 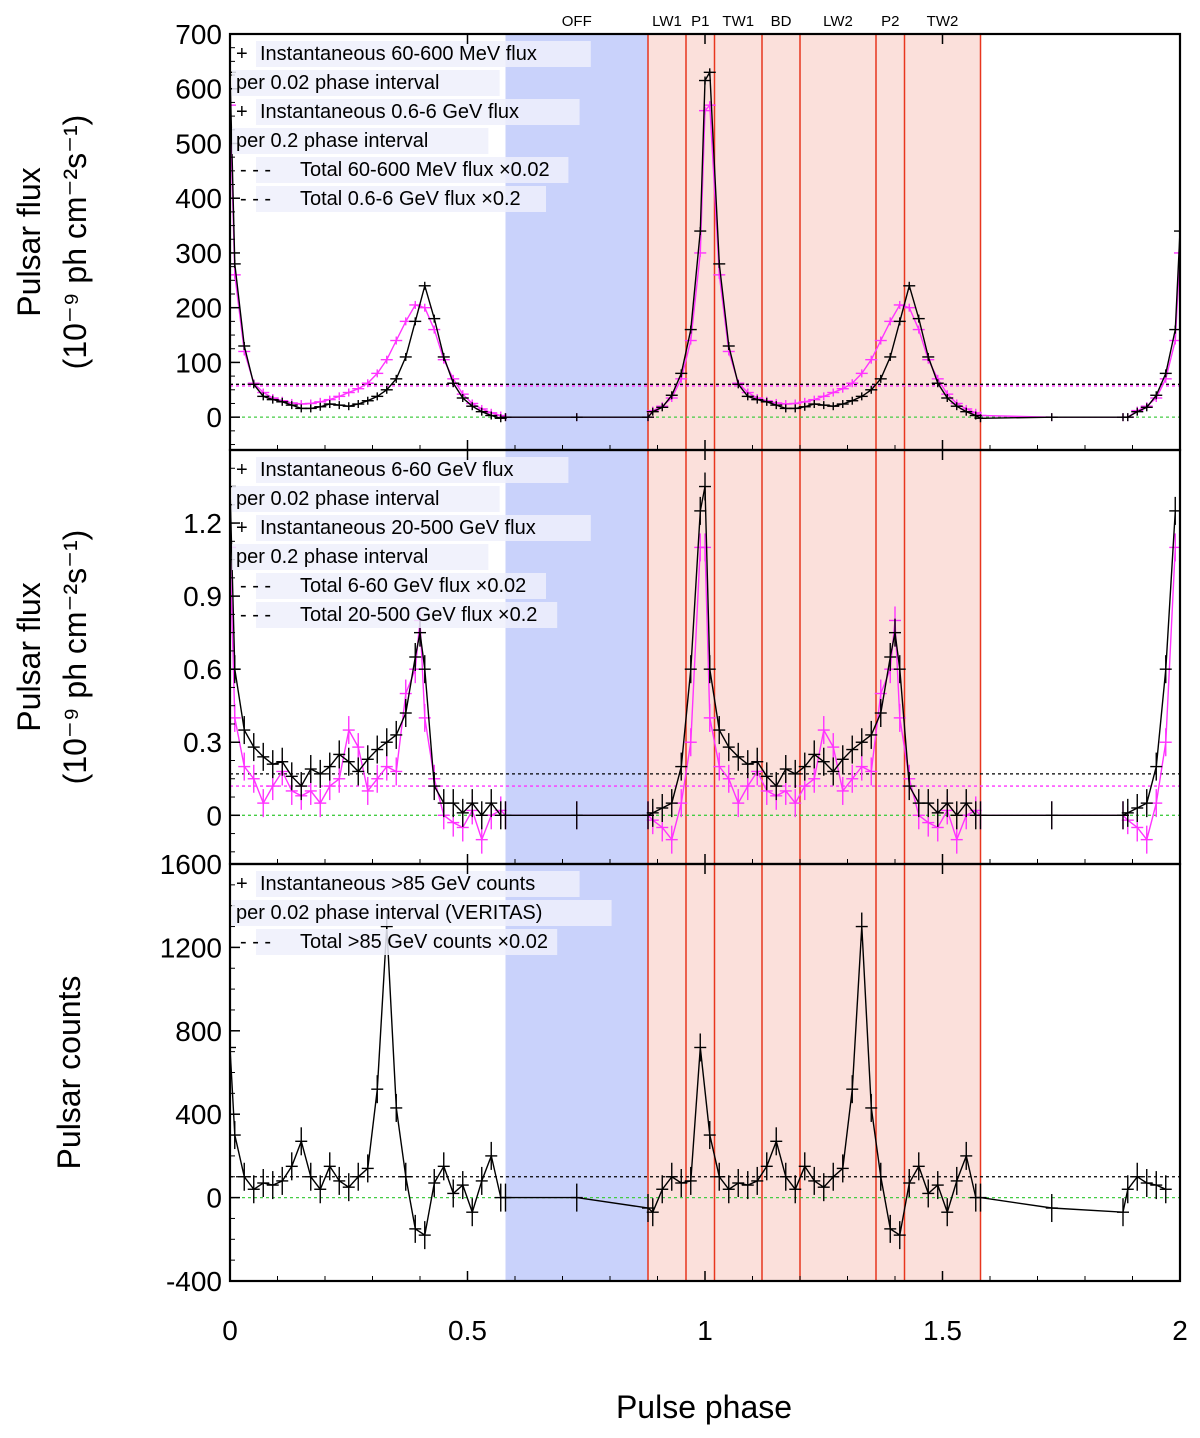 What do you see at coordinates (198, 362) in the screenshot?
I see `y-tick-label: 100` at bounding box center [198, 362].